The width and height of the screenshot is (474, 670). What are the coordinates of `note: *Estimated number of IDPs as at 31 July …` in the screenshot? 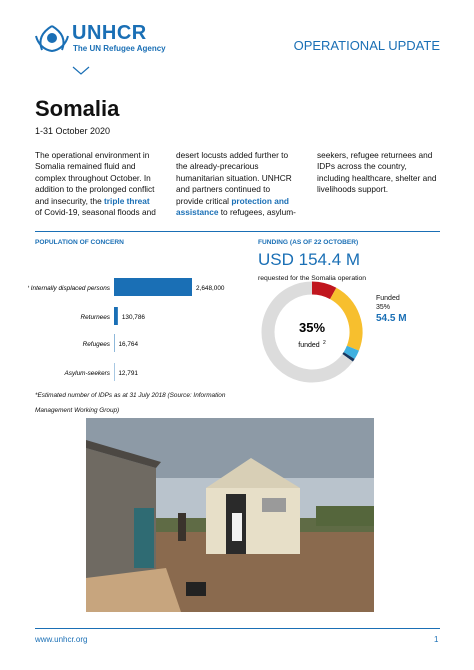 It's located at (130, 403).